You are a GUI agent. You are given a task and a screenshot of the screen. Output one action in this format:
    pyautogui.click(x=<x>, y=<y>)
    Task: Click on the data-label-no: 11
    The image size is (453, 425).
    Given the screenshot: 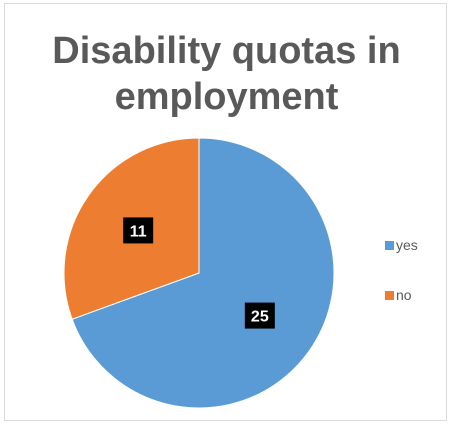 What is the action you would take?
    pyautogui.click(x=138, y=230)
    